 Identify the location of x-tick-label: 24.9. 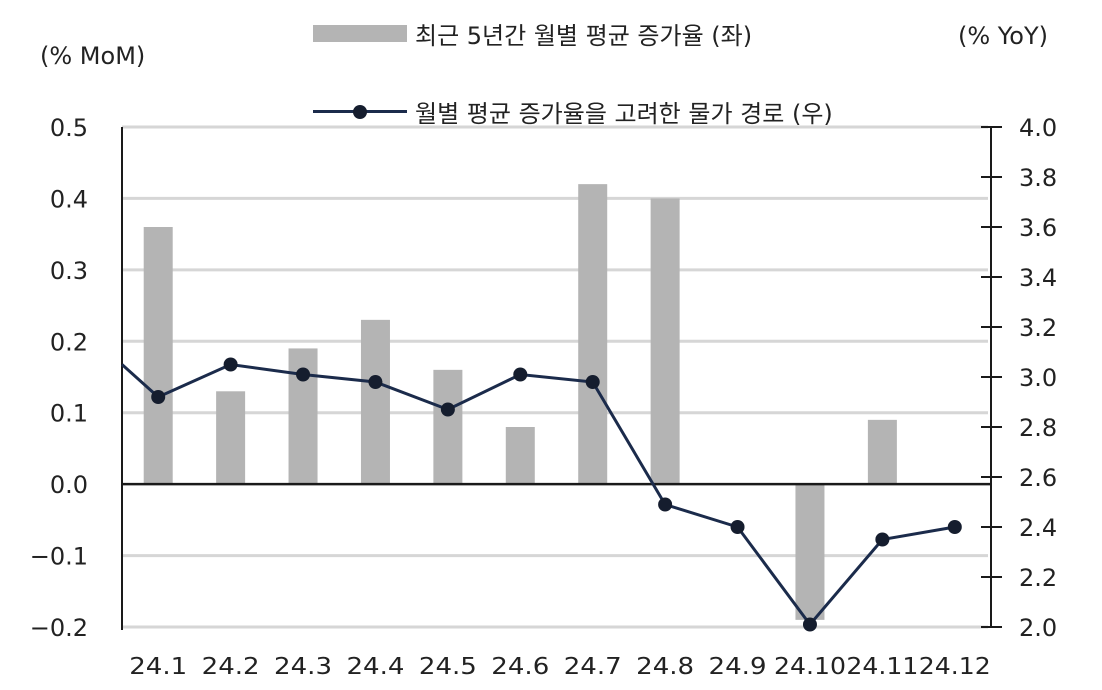
(738, 667).